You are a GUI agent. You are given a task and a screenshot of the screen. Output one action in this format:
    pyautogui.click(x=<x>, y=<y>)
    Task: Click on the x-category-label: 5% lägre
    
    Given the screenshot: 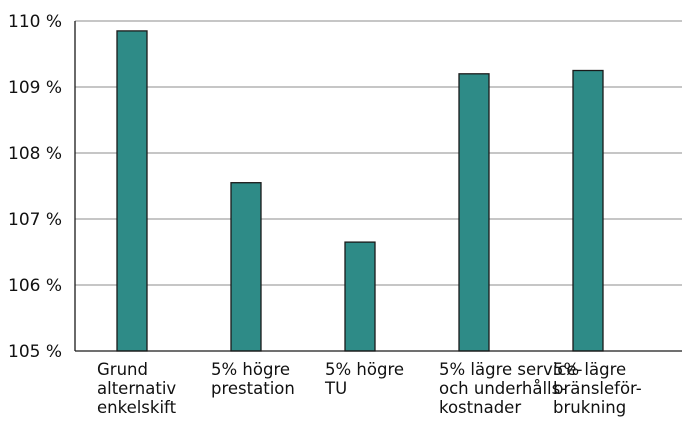 What is the action you would take?
    pyautogui.click(x=589, y=369)
    